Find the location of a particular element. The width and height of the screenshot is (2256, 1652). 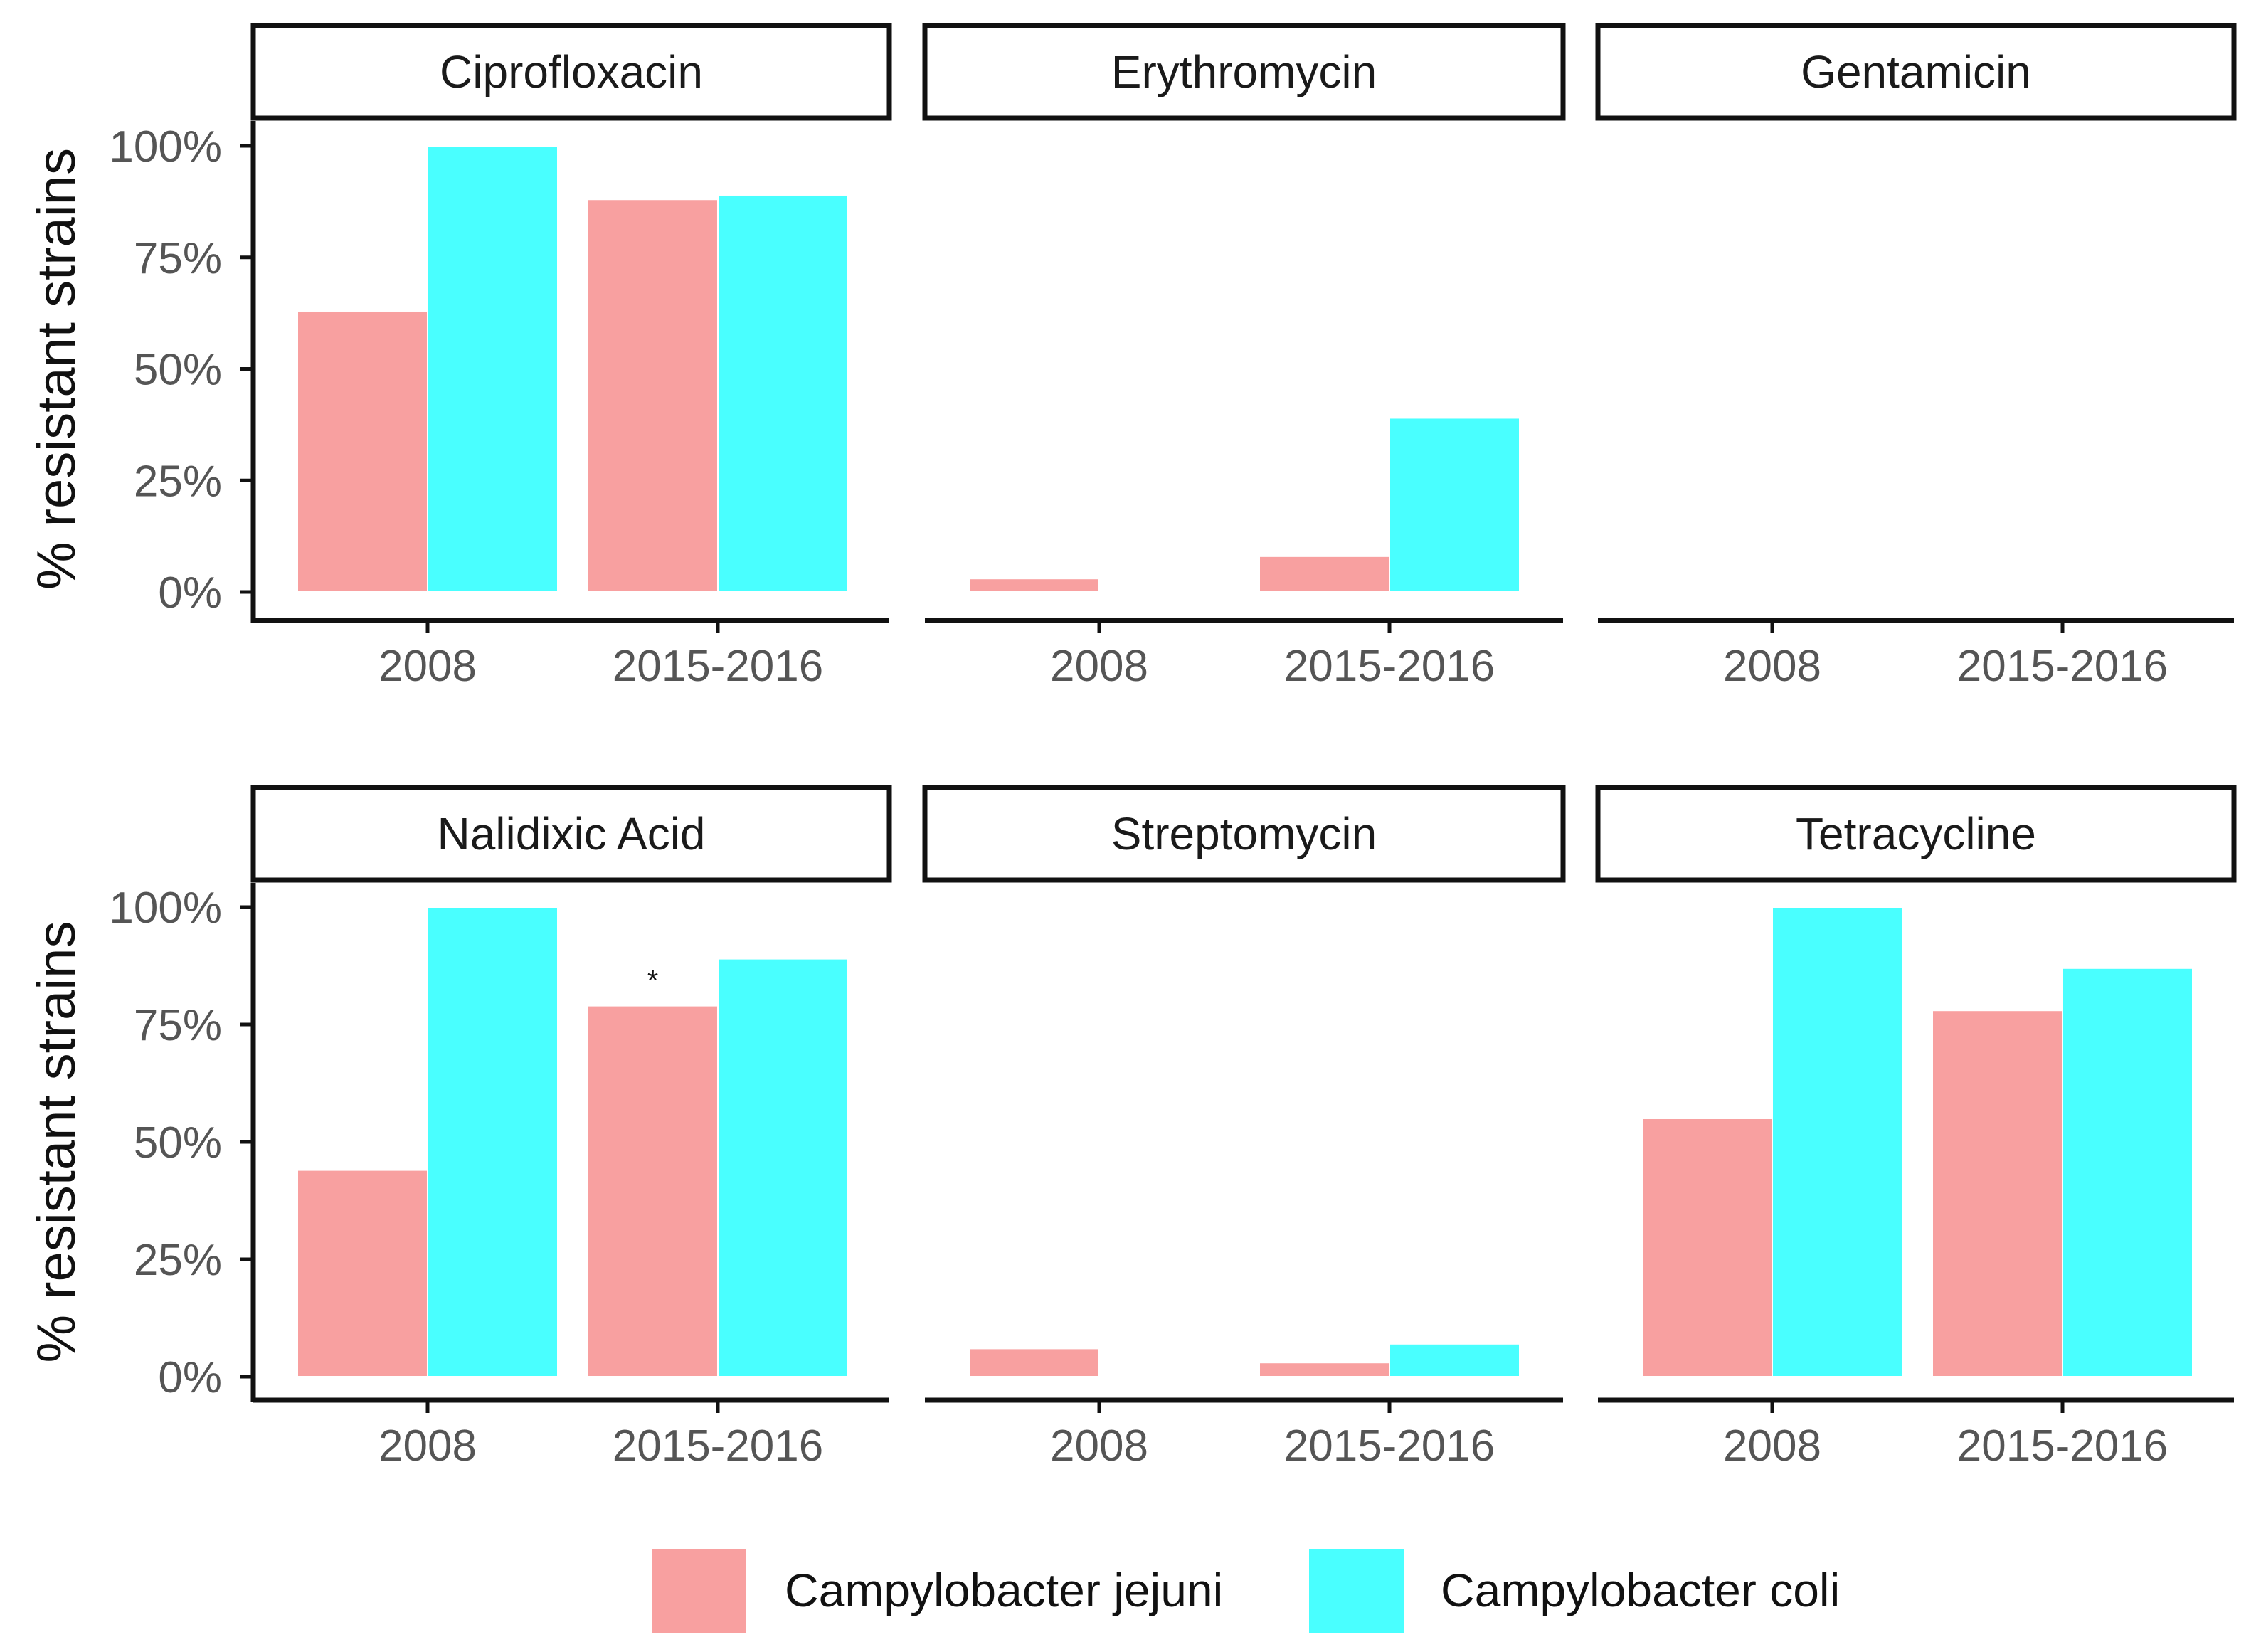

facet-strip-erythromycin is located at coordinates (1244, 72).